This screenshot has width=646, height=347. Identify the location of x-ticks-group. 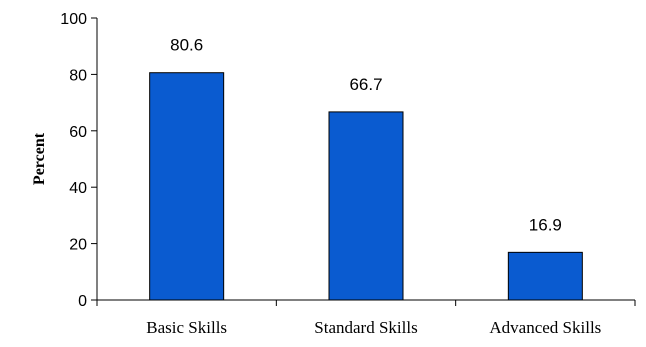
(366, 303).